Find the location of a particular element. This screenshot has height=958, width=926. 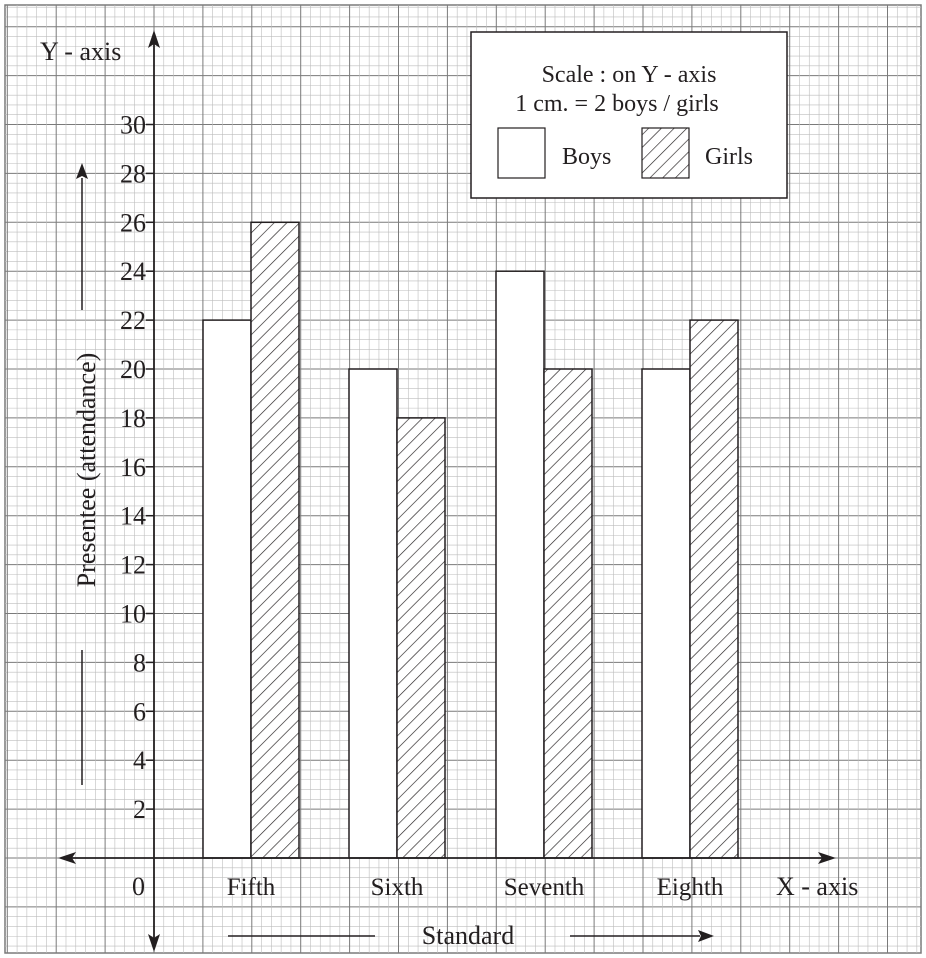

y-tick-label: 24 is located at coordinates (133, 271).